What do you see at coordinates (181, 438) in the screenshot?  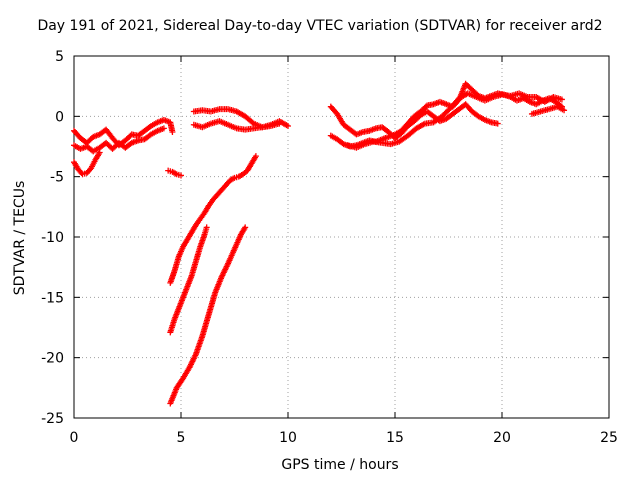 I see `x-tick-label: 5` at bounding box center [181, 438].